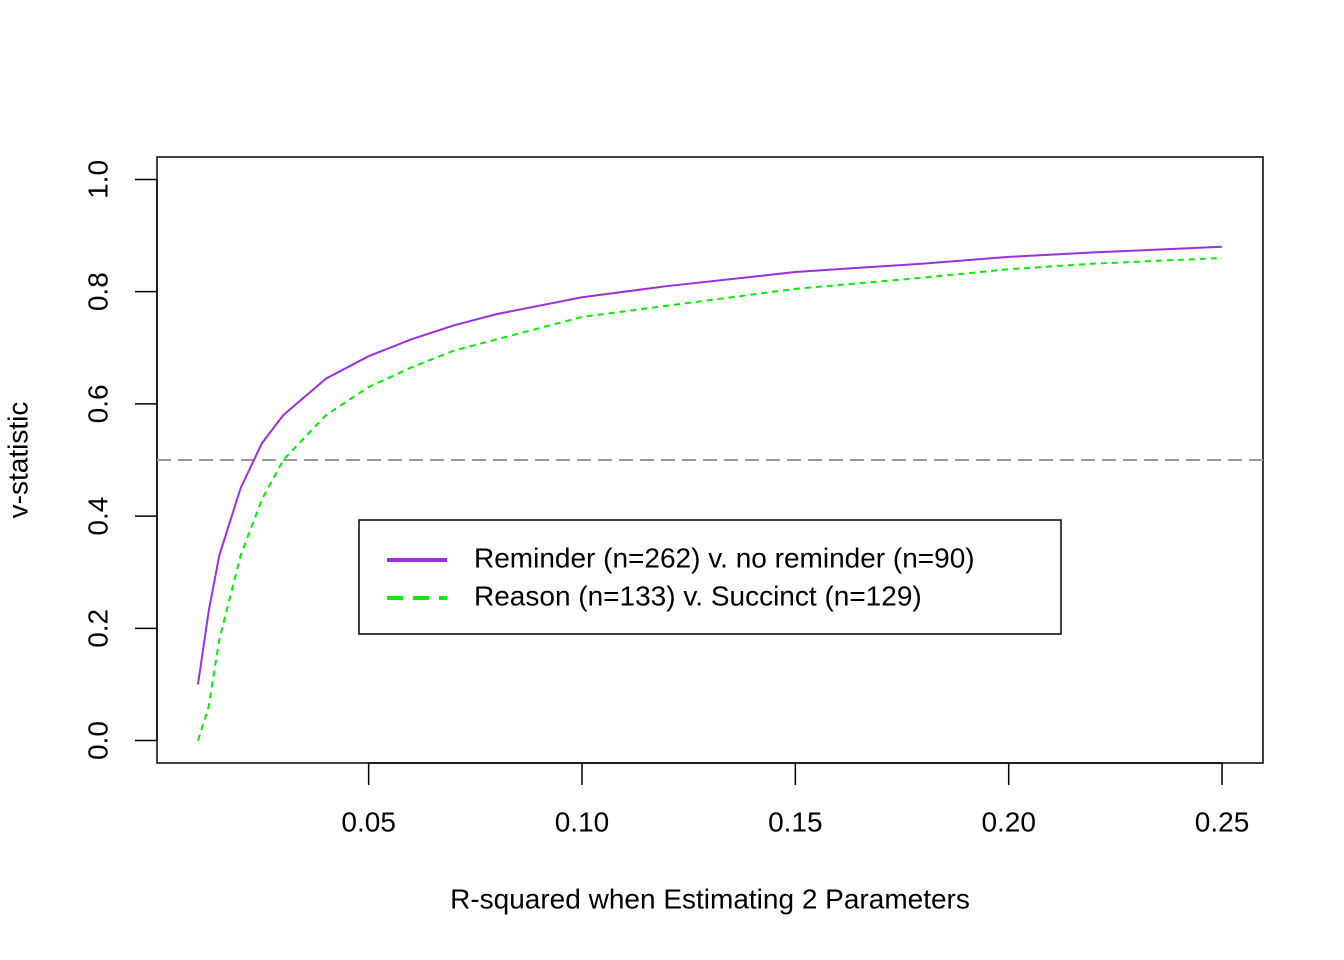 Image resolution: width=1344 pixels, height=960 pixels. Describe the element at coordinates (1008, 821) in the screenshot. I see `x-tick-label: 0.20` at that location.